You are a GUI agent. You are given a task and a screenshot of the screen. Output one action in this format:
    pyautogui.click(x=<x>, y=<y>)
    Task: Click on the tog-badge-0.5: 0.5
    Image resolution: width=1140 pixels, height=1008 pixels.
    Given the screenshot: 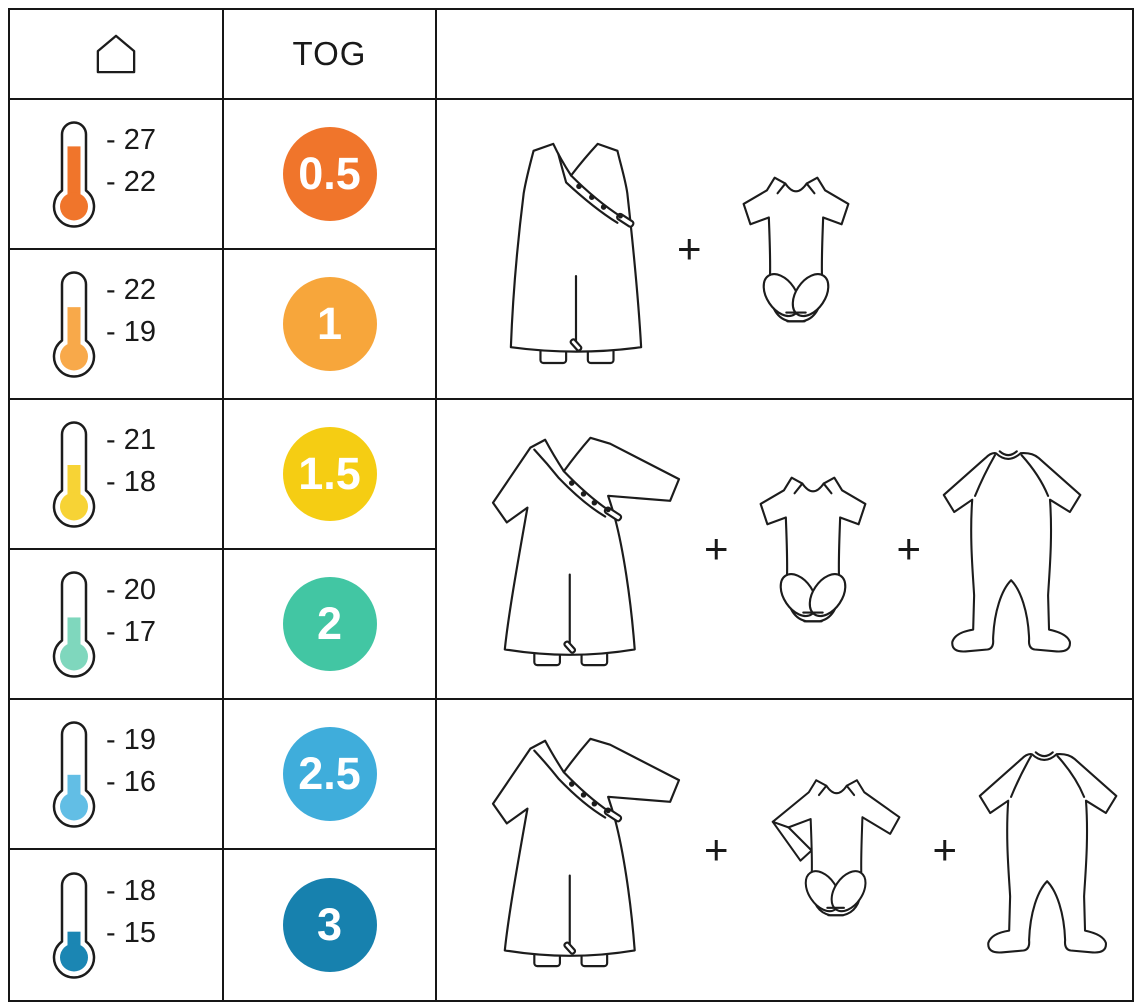 What is the action you would take?
    pyautogui.click(x=329, y=174)
    